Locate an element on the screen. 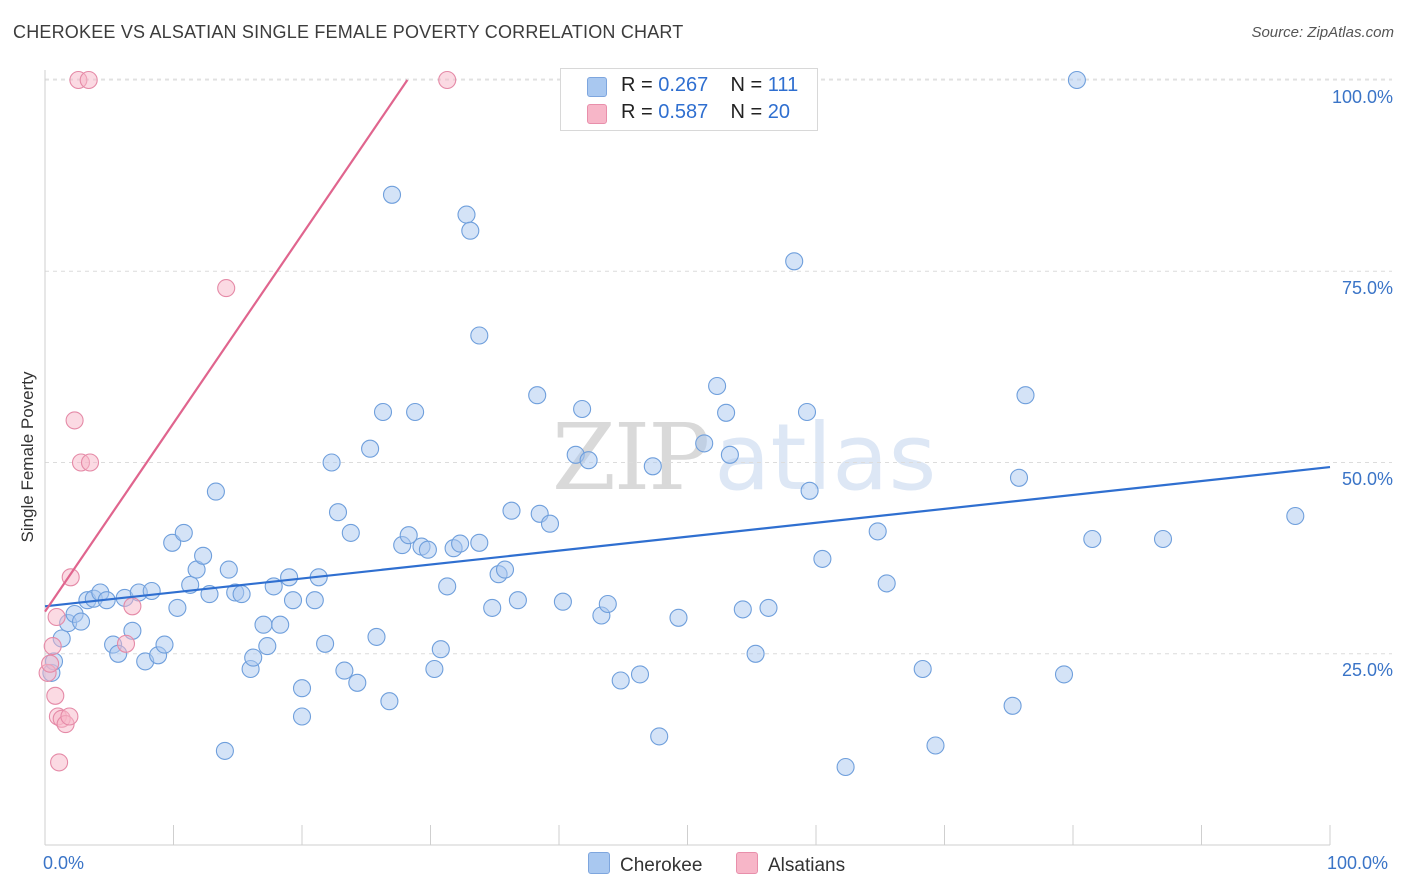  legend-n-label: N = is located at coordinates (749, 85).